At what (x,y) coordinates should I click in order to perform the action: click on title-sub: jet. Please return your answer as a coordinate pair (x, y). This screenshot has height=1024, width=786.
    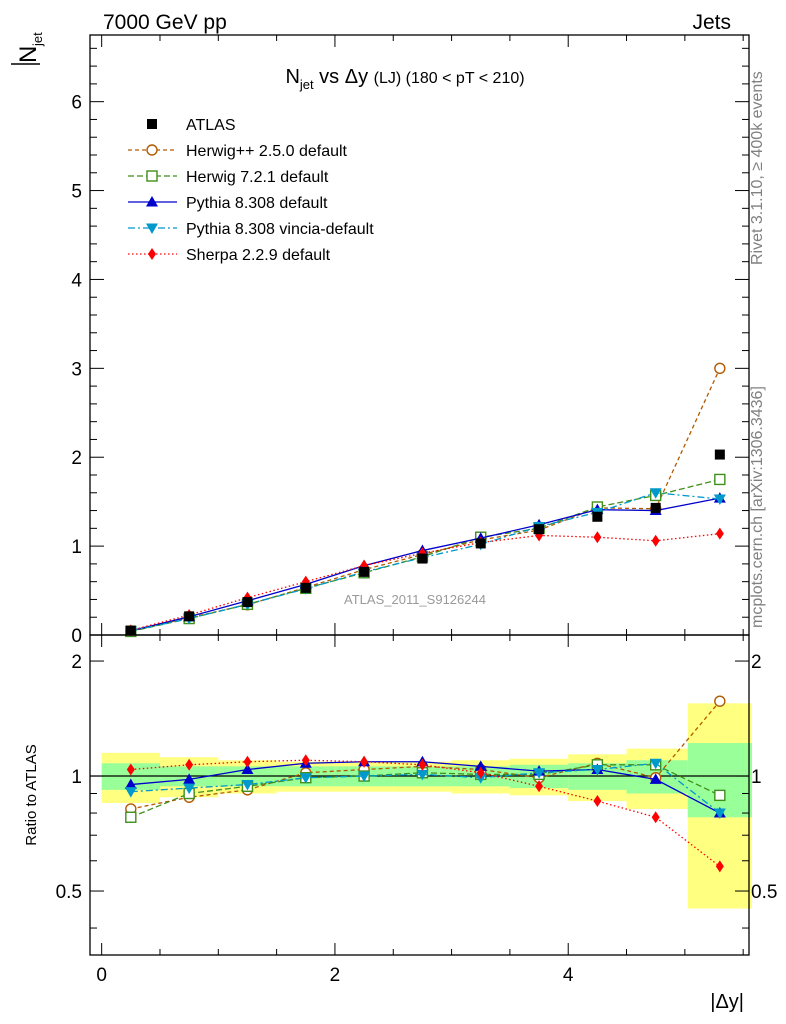
    Looking at the image, I should click on (306, 84).